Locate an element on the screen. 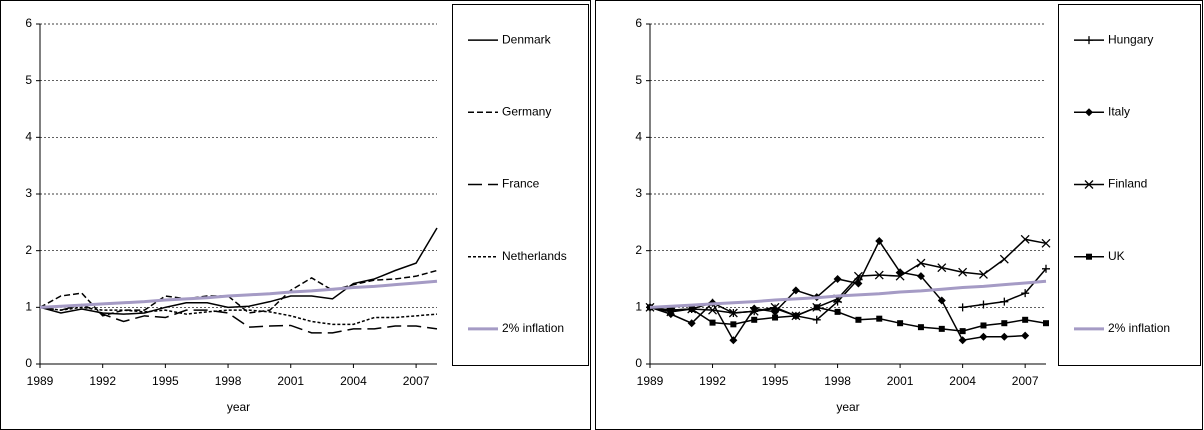 This screenshot has height=430, width=1204. legend-label: Netherlands is located at coordinates (534, 256).